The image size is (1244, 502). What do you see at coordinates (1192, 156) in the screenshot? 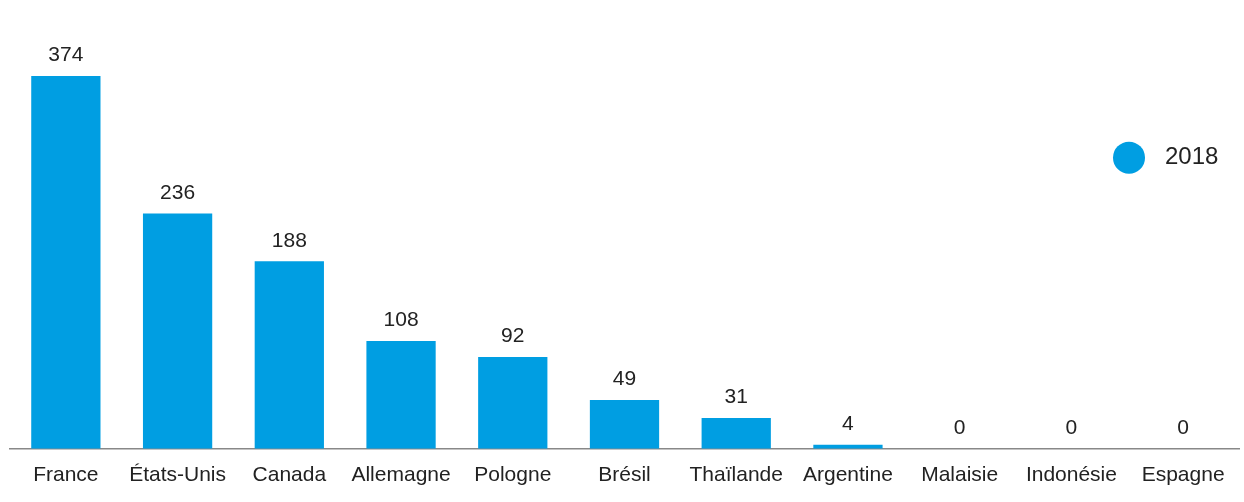
I see `legend-label: 2018` at bounding box center [1192, 156].